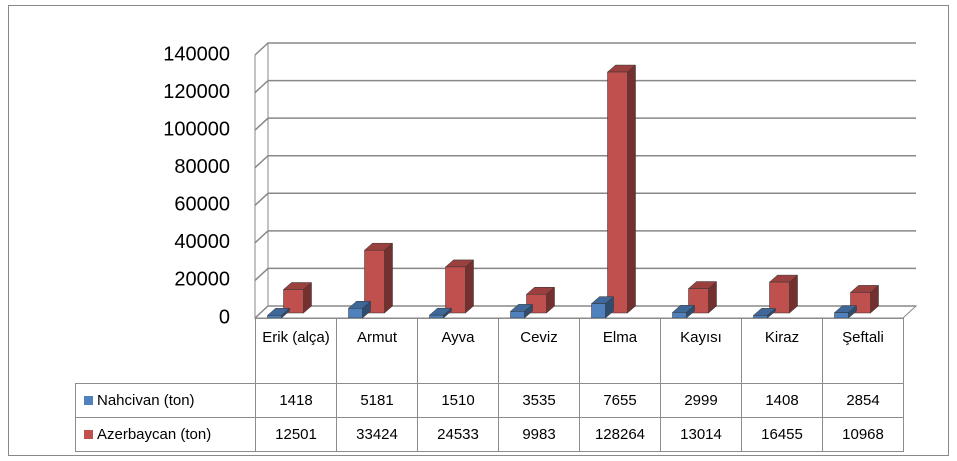  What do you see at coordinates (782, 351) in the screenshot?
I see `x-tick-label: Kiraz` at bounding box center [782, 351].